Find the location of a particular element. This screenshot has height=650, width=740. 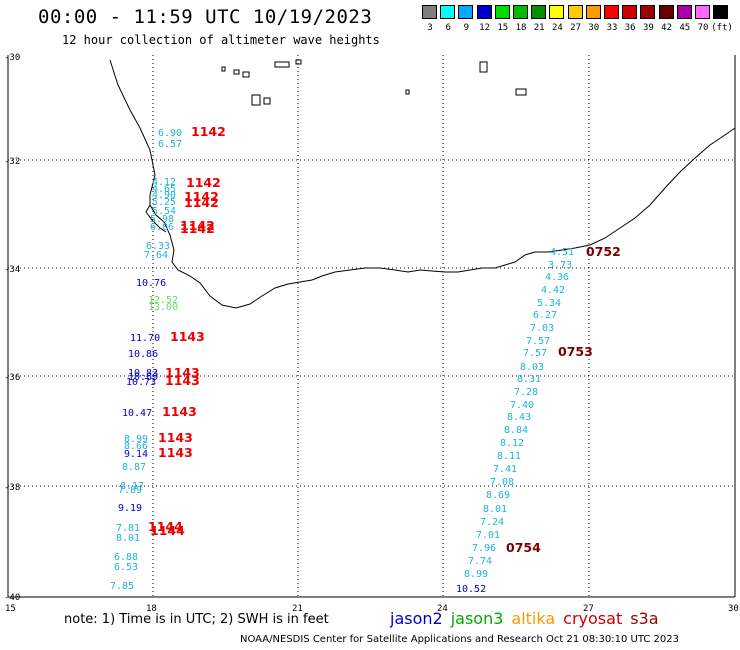

satellite-legend-jason2: jason2 is located at coordinates (416, 618).